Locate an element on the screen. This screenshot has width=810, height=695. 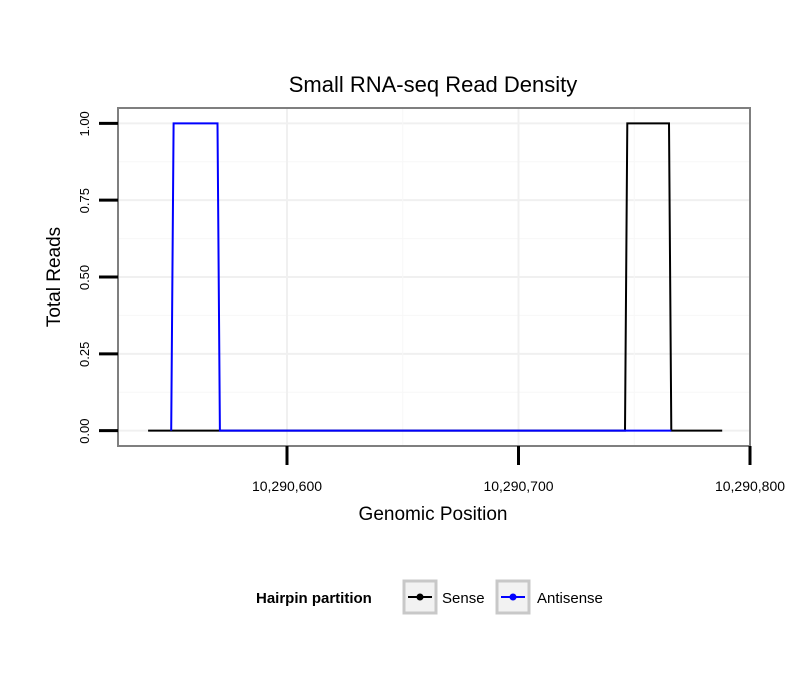
x-tick-label: 10,290,600 is located at coordinates (287, 486).